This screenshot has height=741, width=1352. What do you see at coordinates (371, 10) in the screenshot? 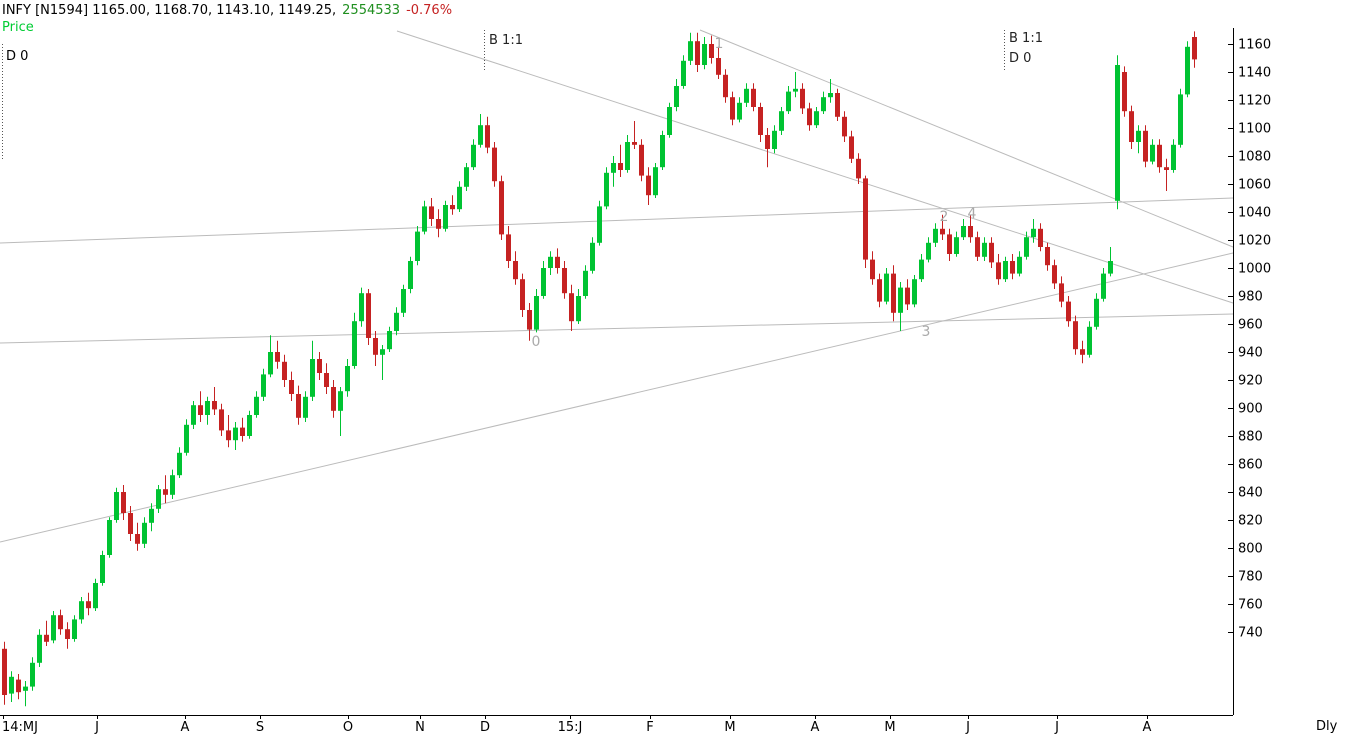
I see `volume-value: 2554533` at bounding box center [371, 10].